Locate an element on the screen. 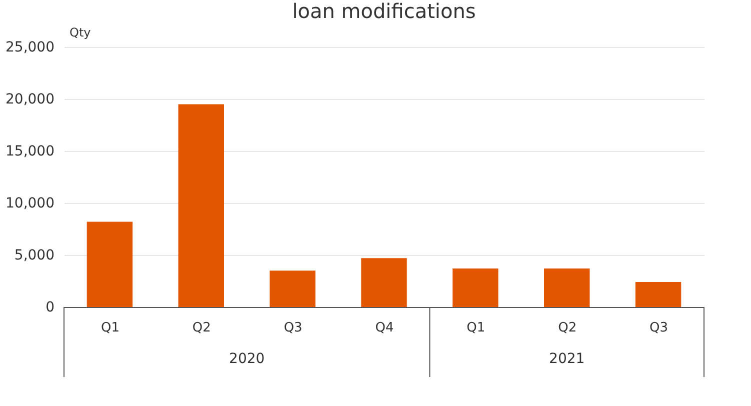  x-tick-label: Q4 is located at coordinates (384, 328).